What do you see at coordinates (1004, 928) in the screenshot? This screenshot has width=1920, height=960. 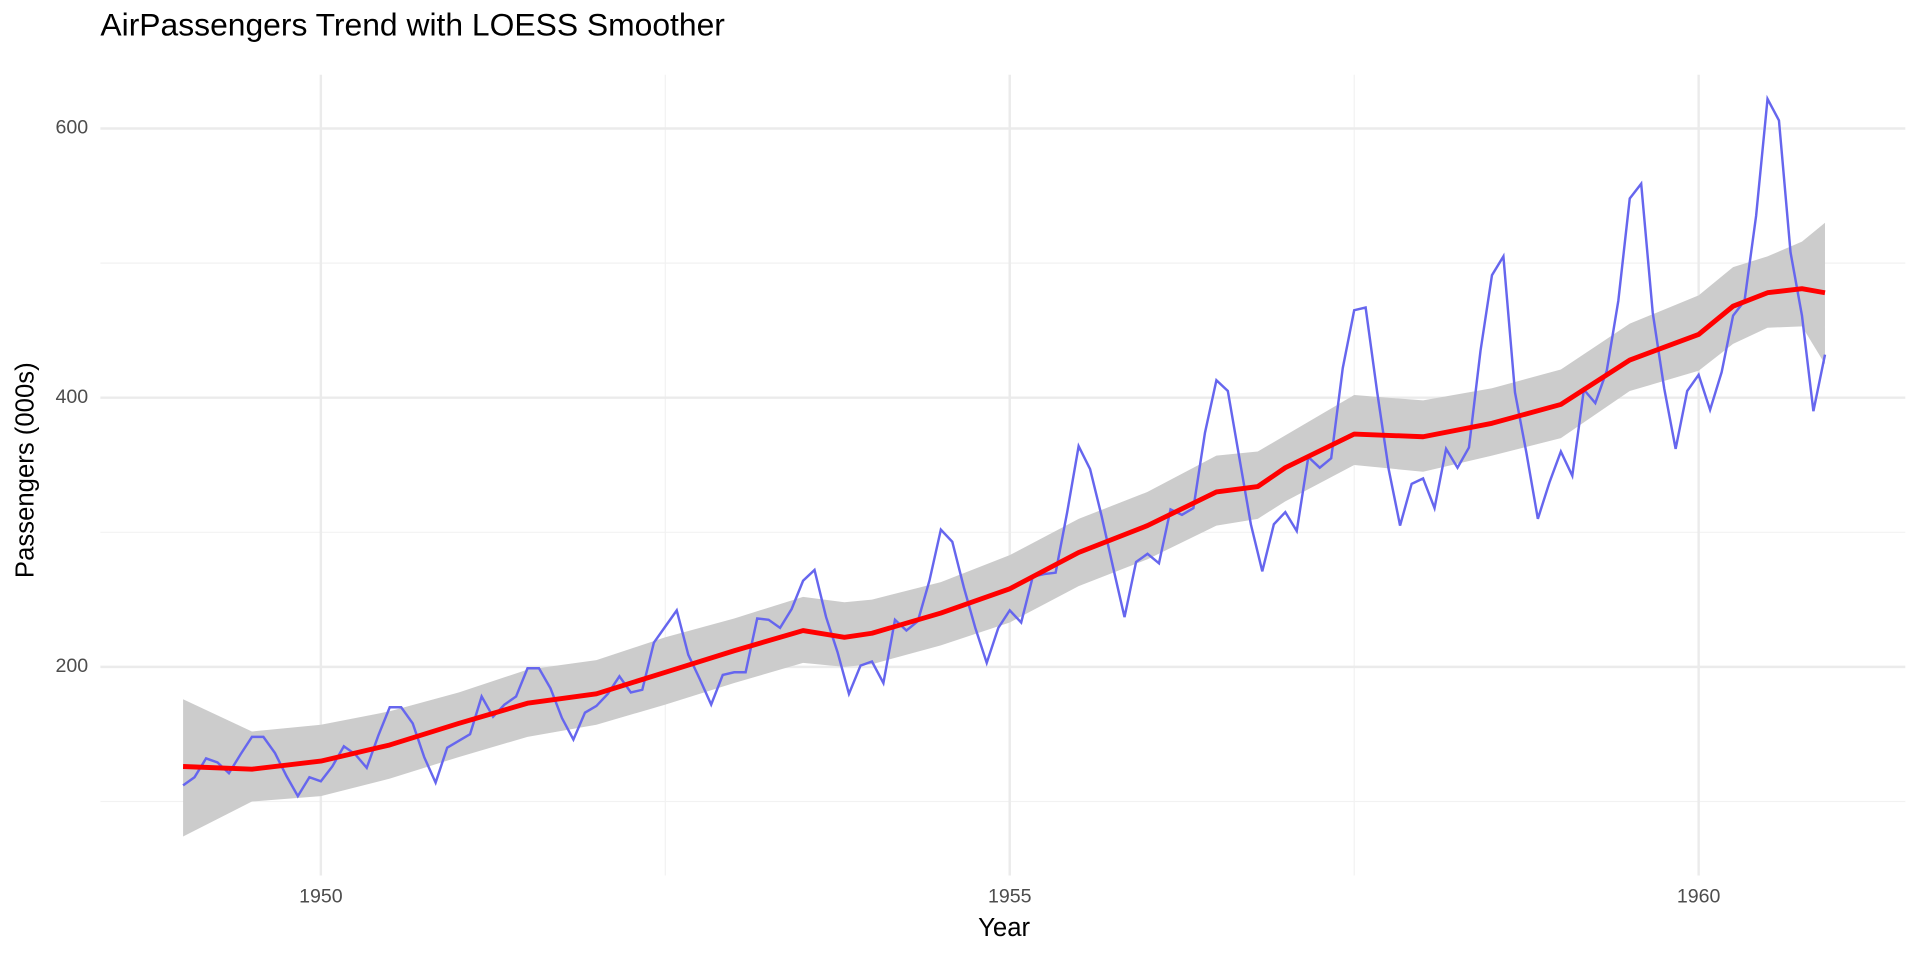 I see `x-axis-label: Year` at bounding box center [1004, 928].